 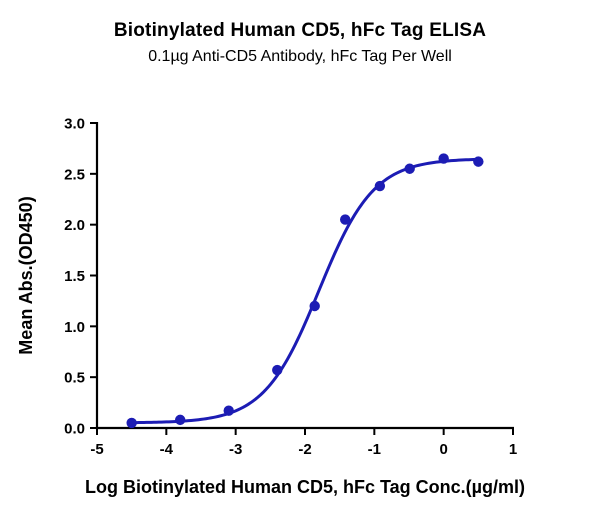 I want to click on y-tick-label: 1.5, so click(x=74, y=276).